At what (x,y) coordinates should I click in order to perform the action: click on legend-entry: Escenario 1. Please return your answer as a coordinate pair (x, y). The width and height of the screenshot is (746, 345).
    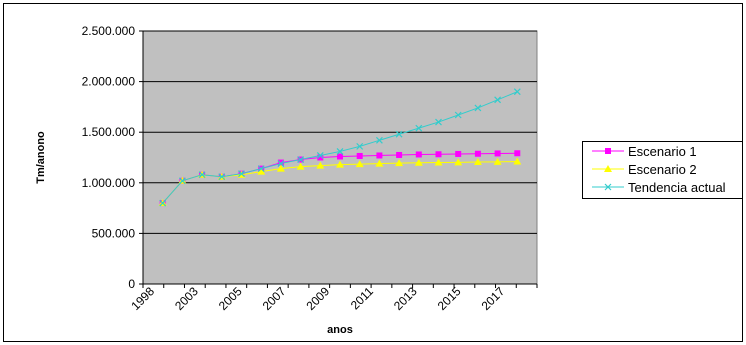
    Looking at the image, I should click on (644, 151).